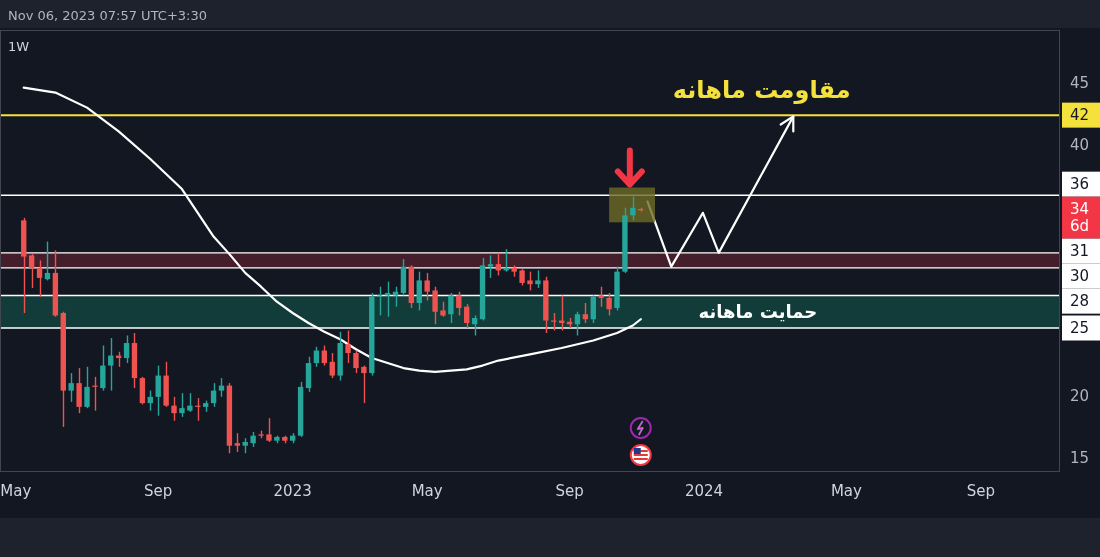 Image resolution: width=1100 pixels, height=557 pixels. Describe the element at coordinates (1080, 301) in the screenshot. I see `ref-line-label: 28` at that location.